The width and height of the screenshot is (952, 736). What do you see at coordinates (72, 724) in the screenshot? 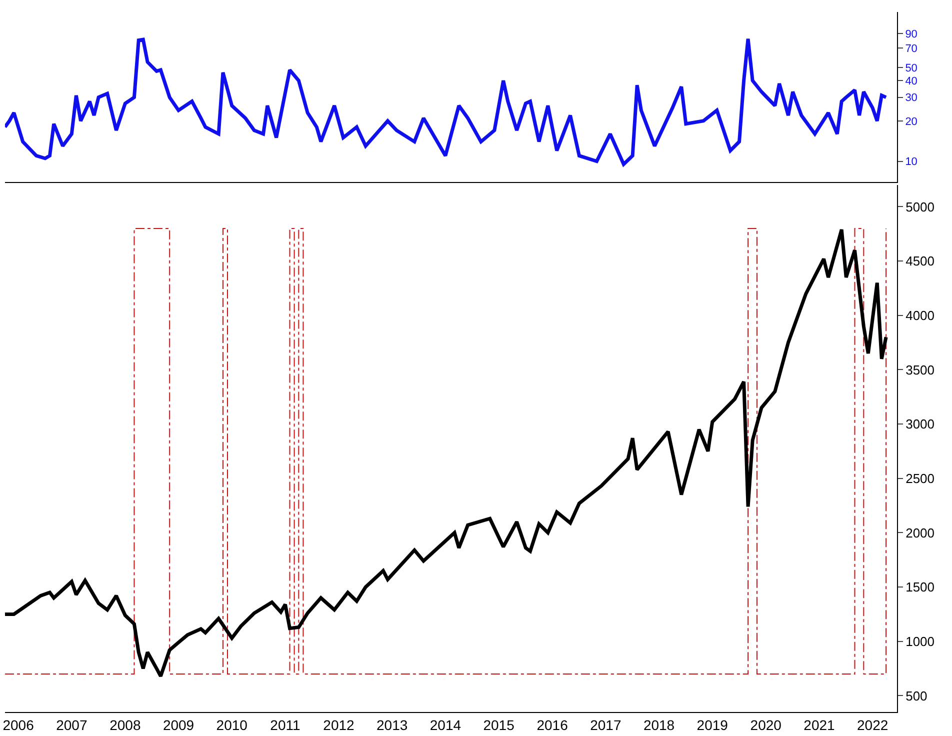
I see `x-tick-label: 2007` at bounding box center [72, 724].